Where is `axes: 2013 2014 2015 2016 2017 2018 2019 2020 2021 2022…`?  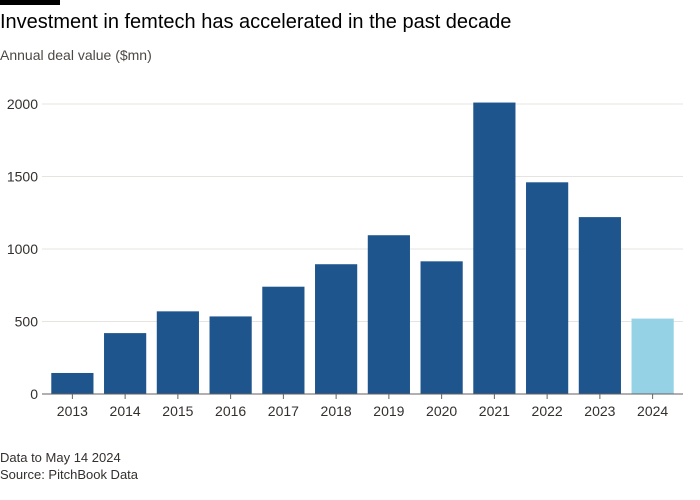 axes: 2013 2014 2015 2016 2017 2018 2019 2020 2021 2022… is located at coordinates (362, 406).